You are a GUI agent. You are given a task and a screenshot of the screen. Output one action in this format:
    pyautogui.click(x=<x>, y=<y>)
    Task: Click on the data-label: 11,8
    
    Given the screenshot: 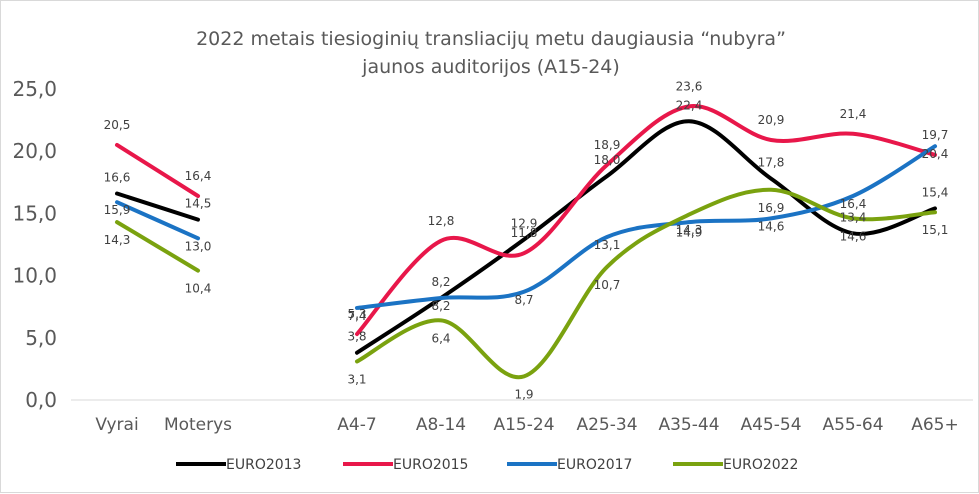 What is the action you would take?
    pyautogui.click(x=524, y=233)
    